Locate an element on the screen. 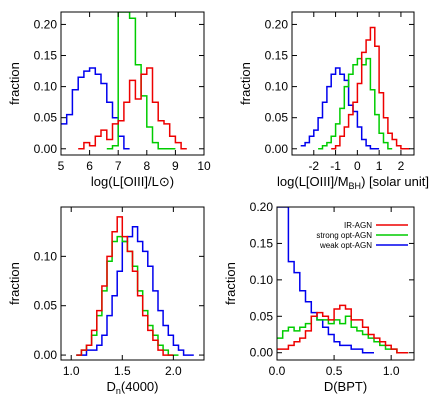 The image size is (436, 407). x-tick-label: 7 is located at coordinates (118, 166).